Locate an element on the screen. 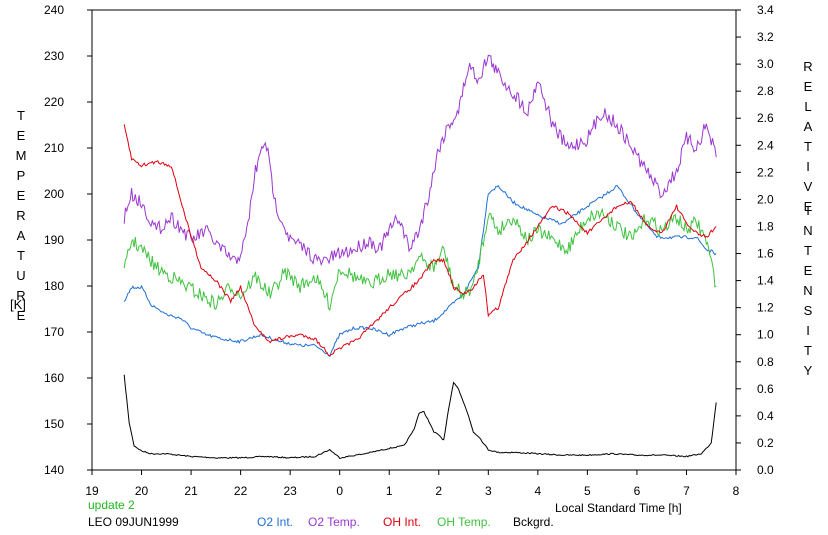 The image size is (828, 535). x-tick-label: 20 is located at coordinates (142, 491).